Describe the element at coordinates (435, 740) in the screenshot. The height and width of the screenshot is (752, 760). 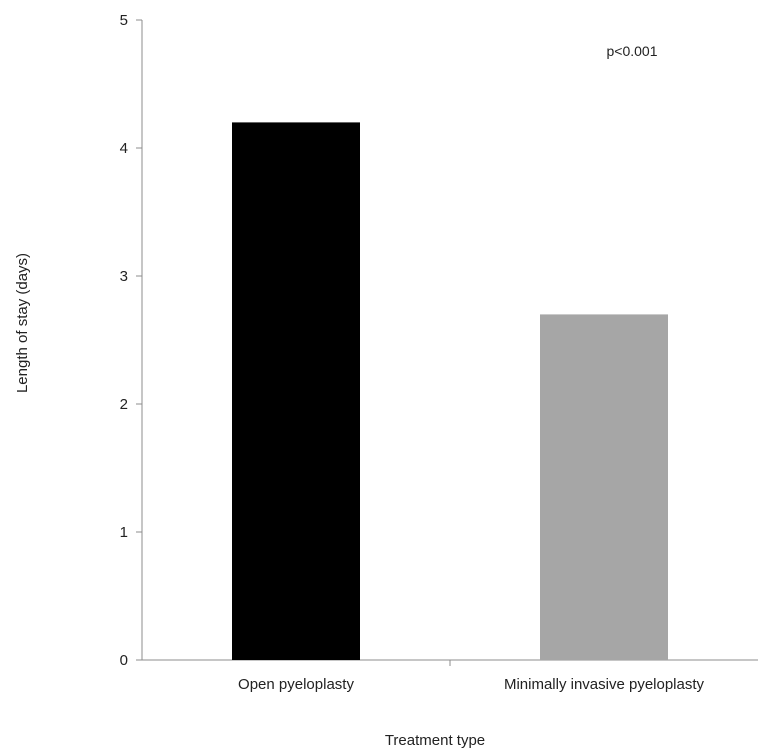
I see `x-axis-title: Treatment type` at that location.